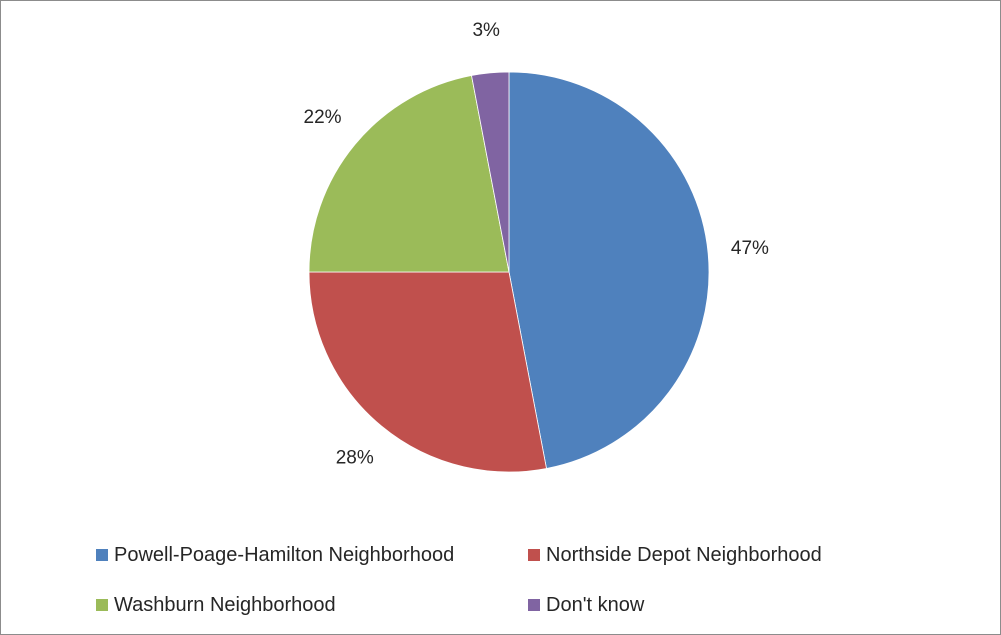 The width and height of the screenshot is (1001, 635). I want to click on data-label-powell-poage-hamilton: 47%, so click(750, 248).